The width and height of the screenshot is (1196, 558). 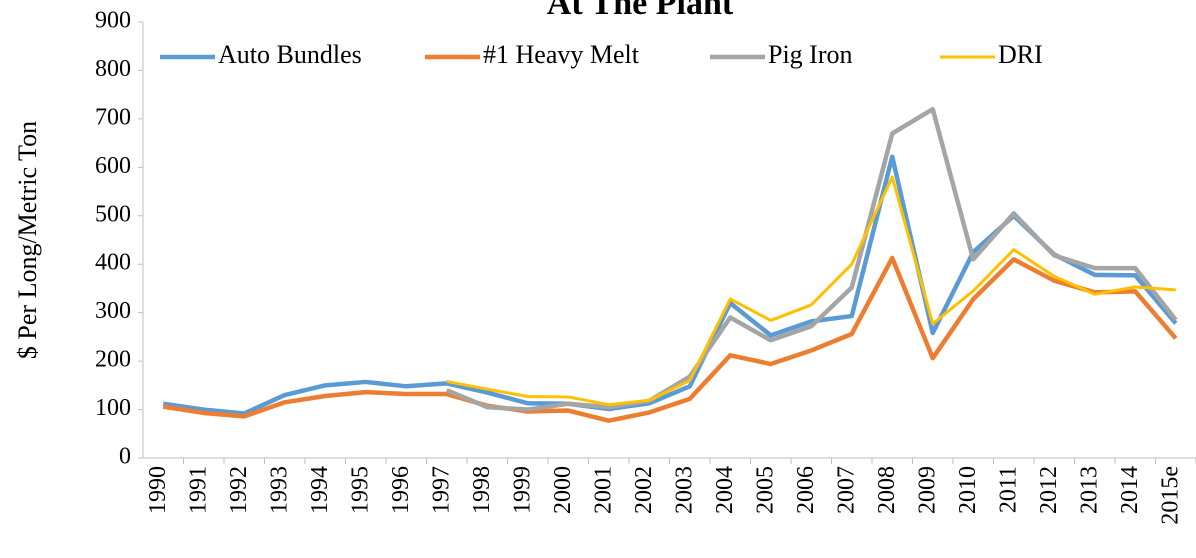 What do you see at coordinates (125, 457) in the screenshot?
I see `y-tick-label: 0` at bounding box center [125, 457].